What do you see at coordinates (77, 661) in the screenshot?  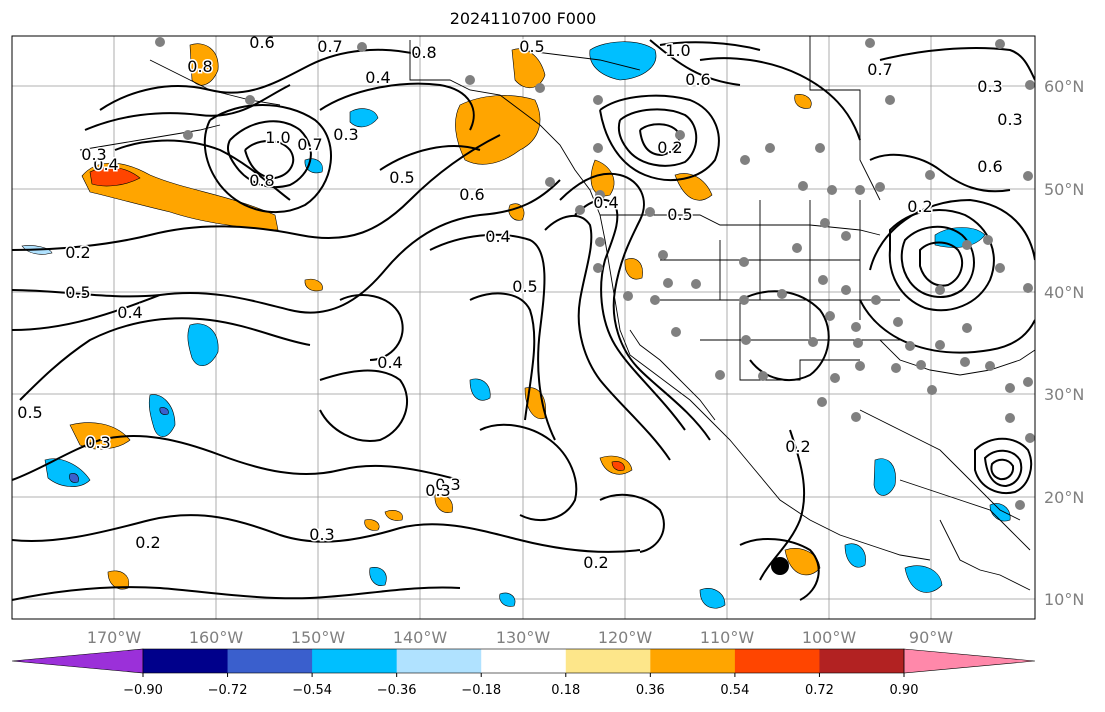 I see `colorbar-extend-min` at bounding box center [77, 661].